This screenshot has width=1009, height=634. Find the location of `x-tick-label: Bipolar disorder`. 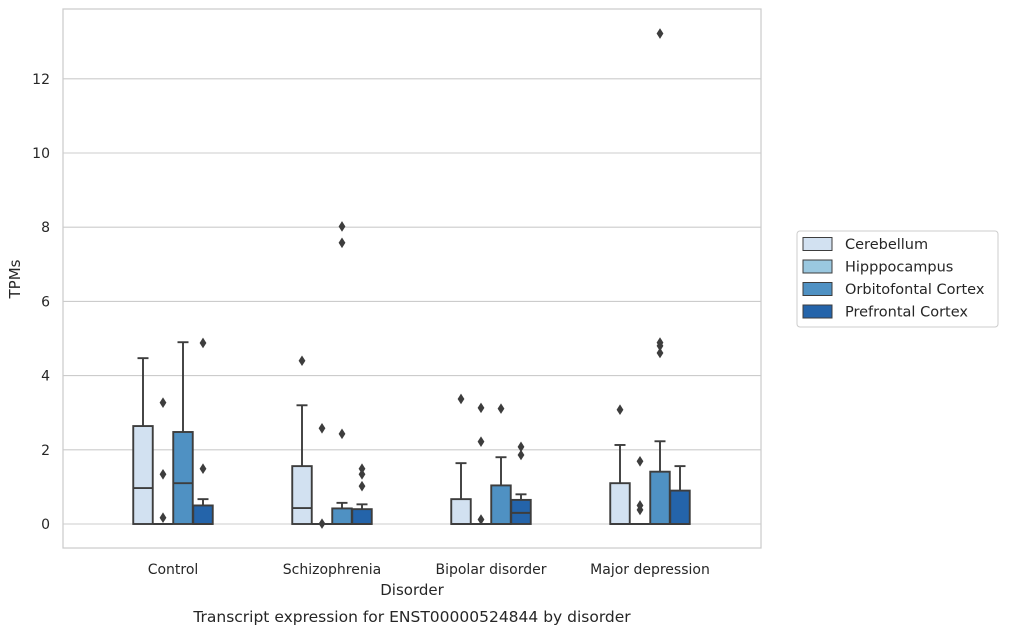

x-tick-label: Bipolar disorder is located at coordinates (490, 570).